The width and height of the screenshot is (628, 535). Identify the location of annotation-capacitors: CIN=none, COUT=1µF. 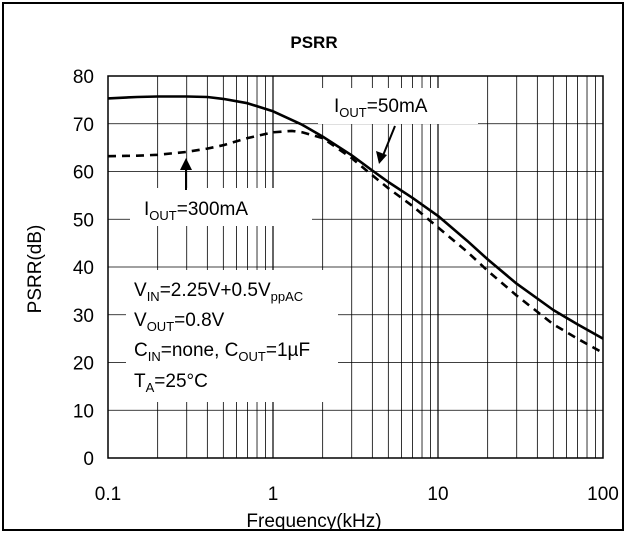
(222, 352).